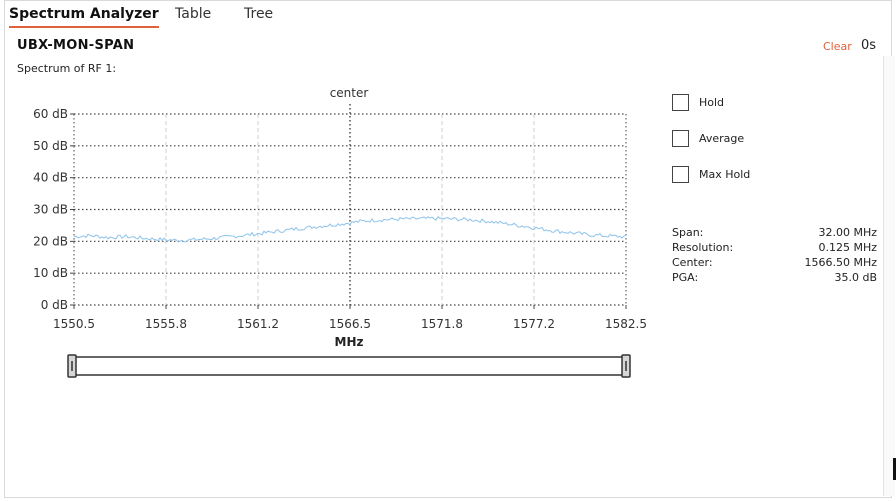 This screenshot has width=896, height=501. I want to click on x-tick-label: 1571.8, so click(442, 324).